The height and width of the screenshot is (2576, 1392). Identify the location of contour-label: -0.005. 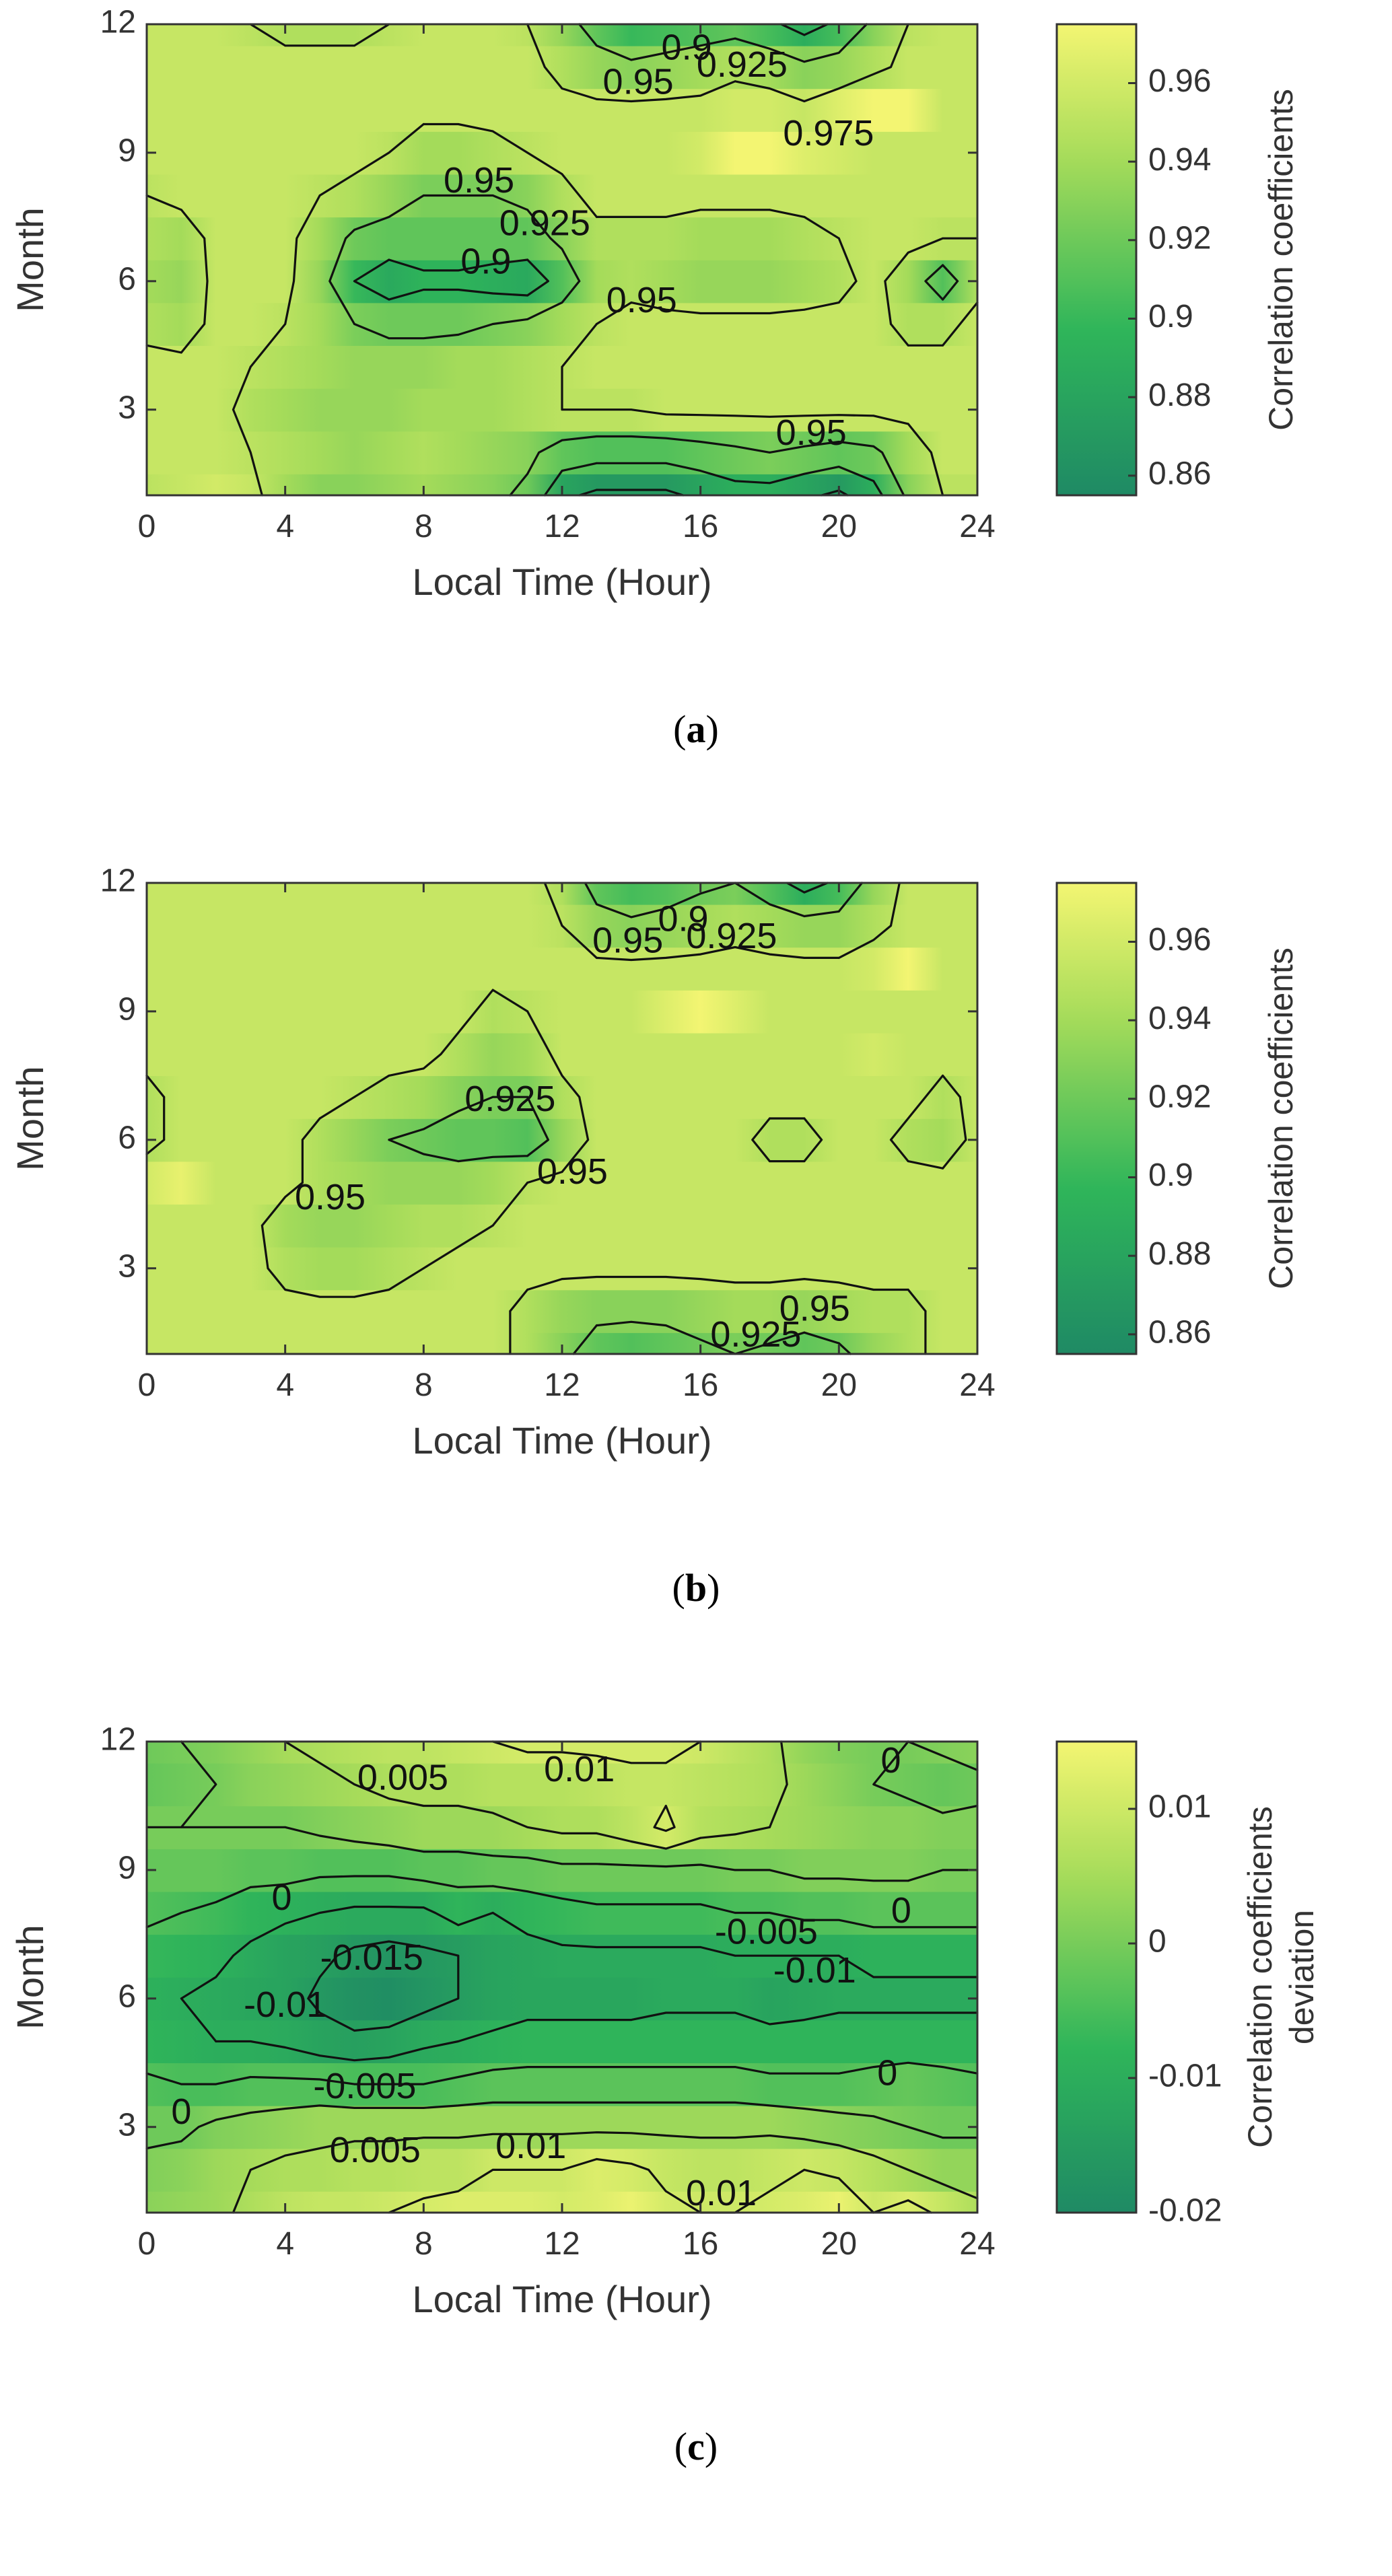
(766, 1932).